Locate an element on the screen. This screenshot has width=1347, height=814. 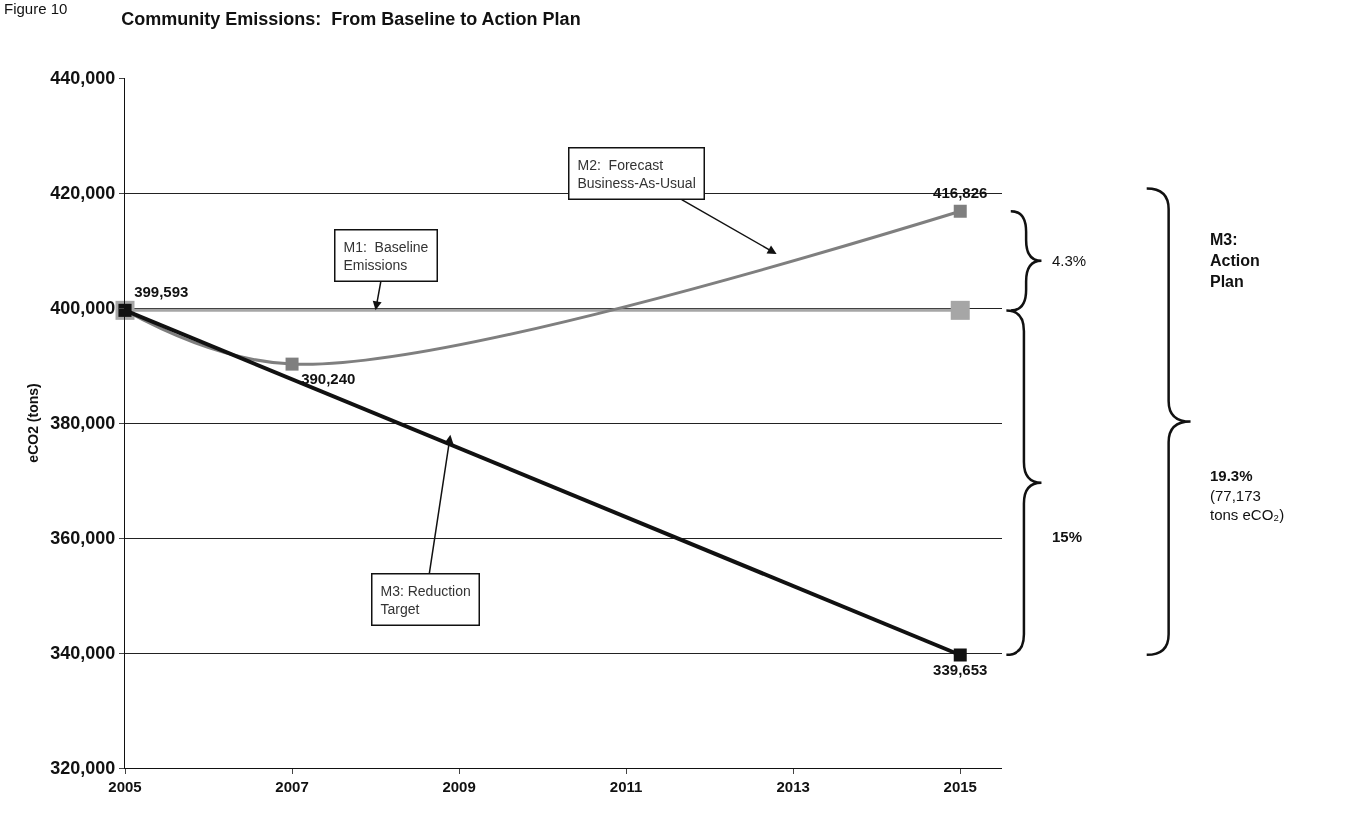
y-tick-label: 440,000 is located at coordinates (83, 78).